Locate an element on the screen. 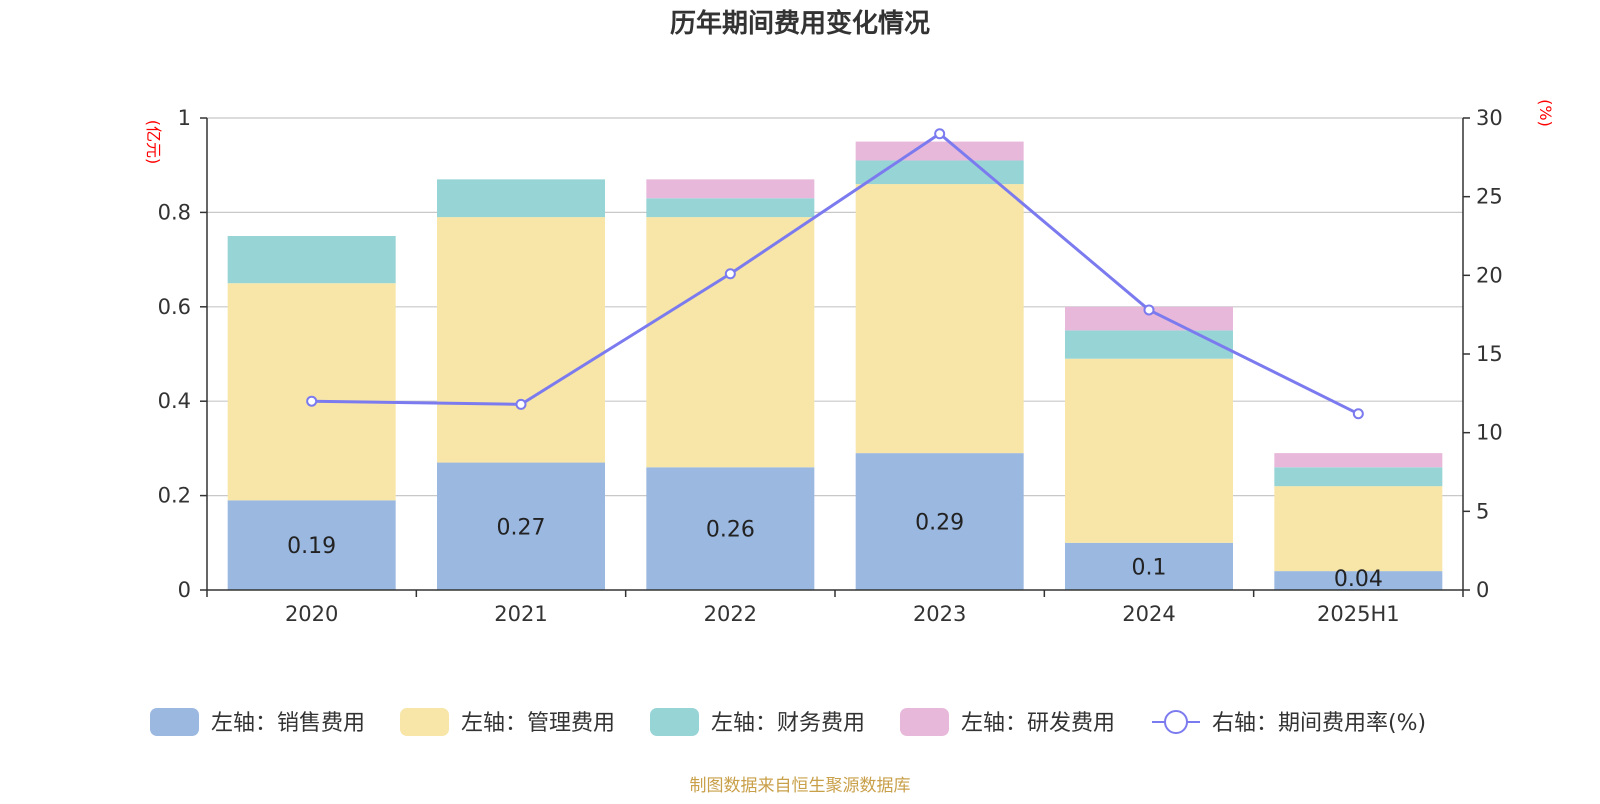 Image resolution: width=1600 pixels, height=804 pixels. legend: 左轴：销售费用 左轴：管理费用 左轴：财务费用 左轴：研发费用 右轴：期间费用率(%) is located at coordinates (788, 722).